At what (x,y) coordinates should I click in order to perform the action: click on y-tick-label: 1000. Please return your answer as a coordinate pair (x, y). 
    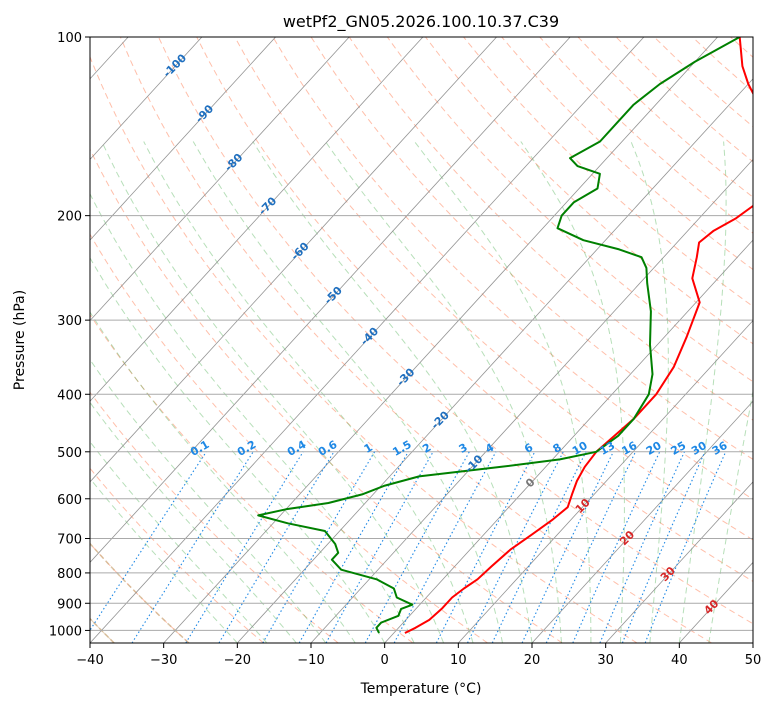
    Looking at the image, I should click on (65, 631).